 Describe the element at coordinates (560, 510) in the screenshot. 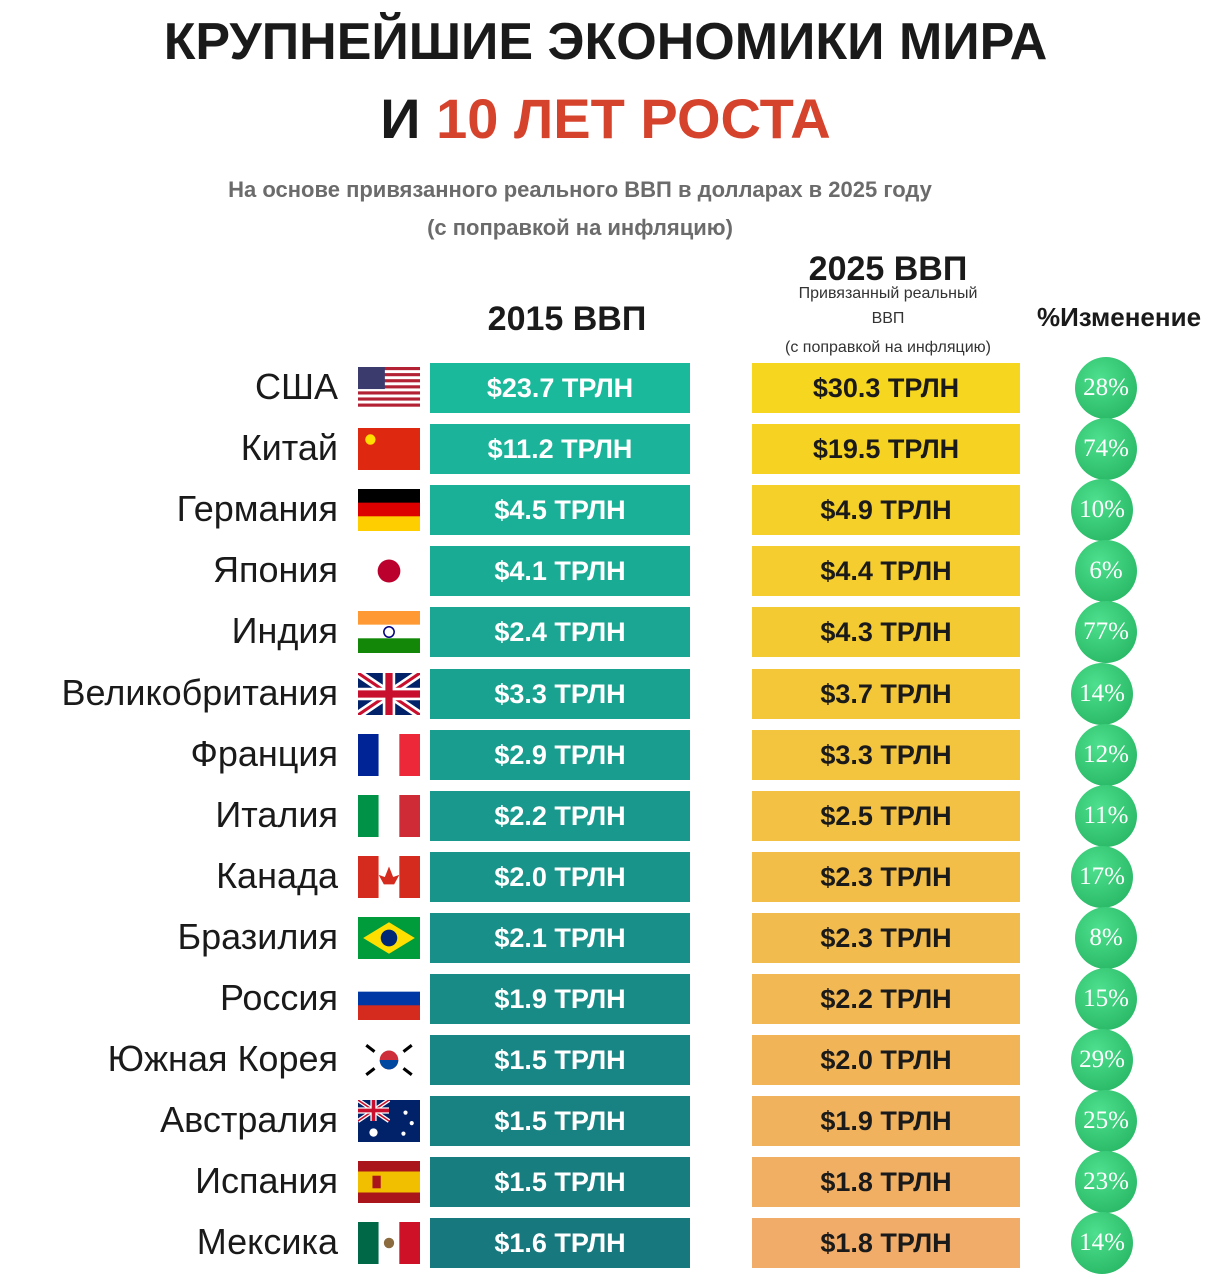

I see `gdp-2015-cell: $4.5 ТРЛН` at that location.